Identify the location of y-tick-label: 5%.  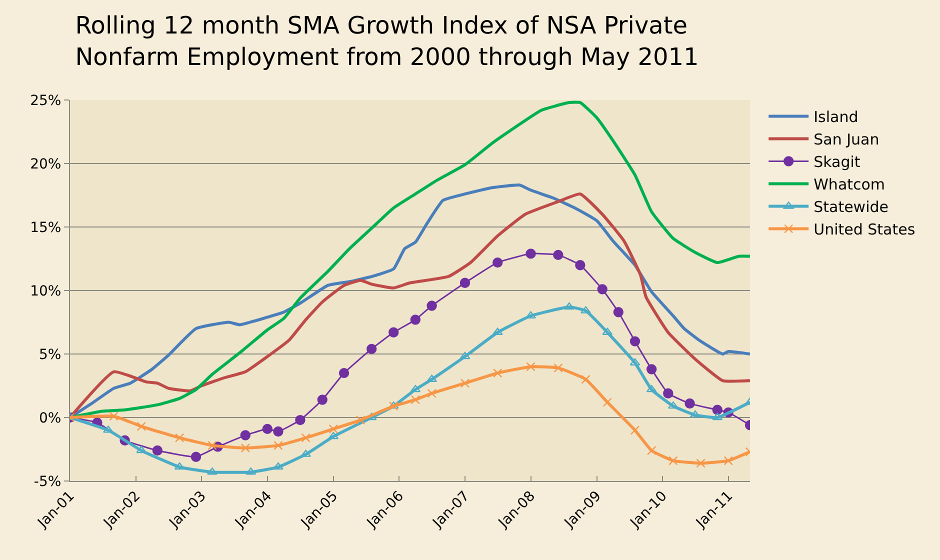
(50, 354).